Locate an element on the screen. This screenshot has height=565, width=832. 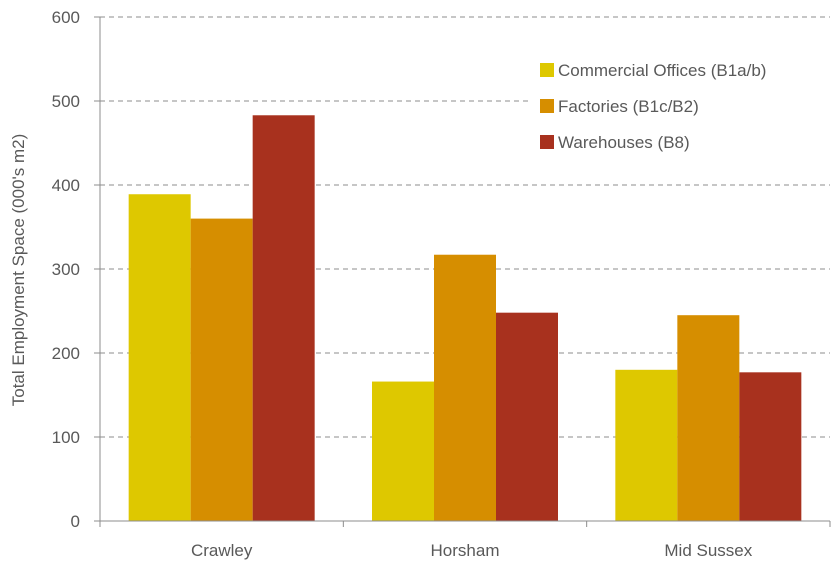
y-tick-label: 0 is located at coordinates (75, 521).